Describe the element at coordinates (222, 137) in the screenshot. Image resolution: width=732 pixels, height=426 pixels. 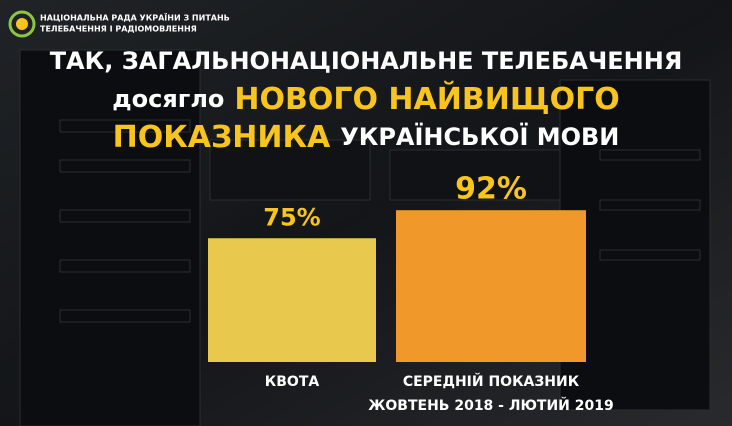
I see `title-highlight: ПОКАЗНИКА` at that location.